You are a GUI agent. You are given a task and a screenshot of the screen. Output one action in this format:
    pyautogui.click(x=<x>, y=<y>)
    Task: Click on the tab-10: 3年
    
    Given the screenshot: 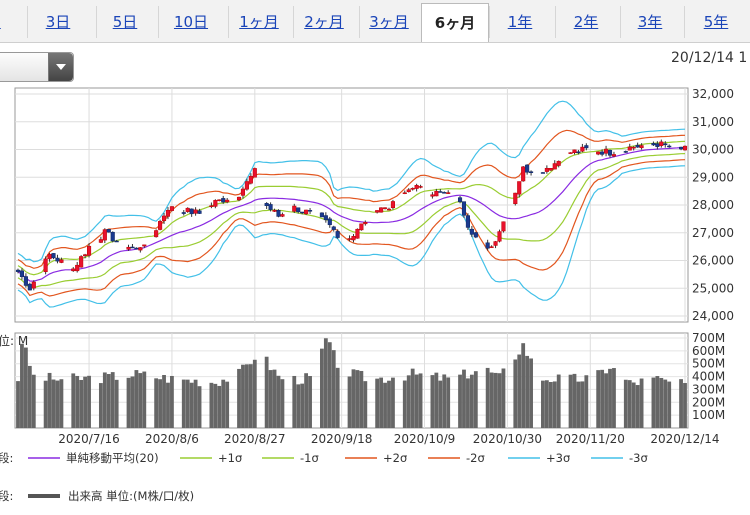 What is the action you would take?
    pyautogui.click(x=649, y=22)
    